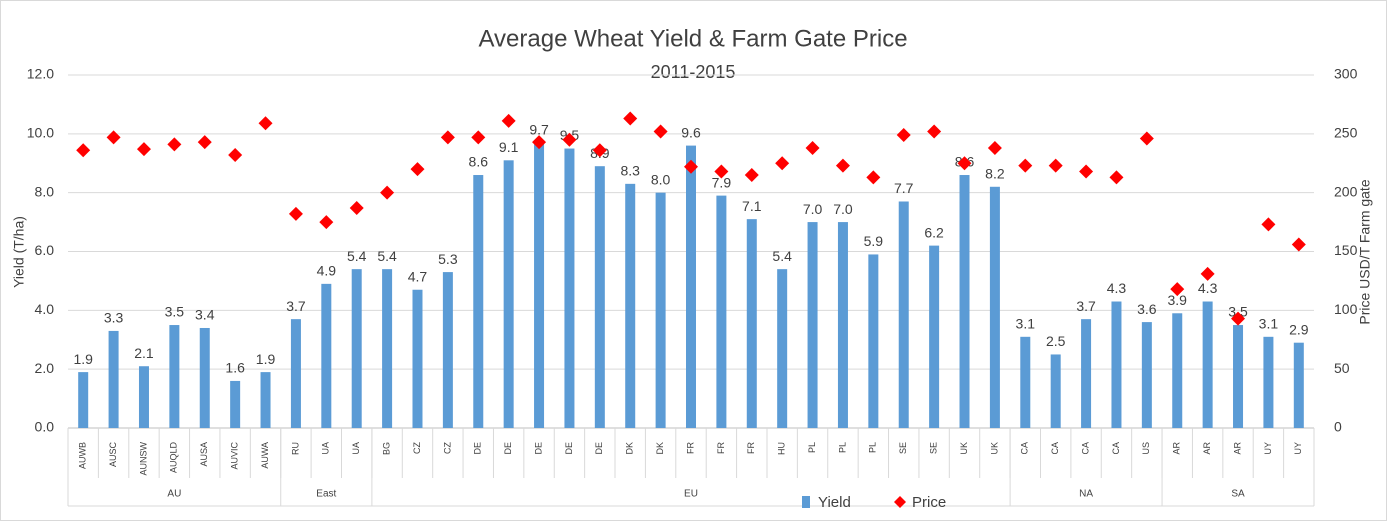  Describe the element at coordinates (1146, 448) in the screenshot. I see `x-tick-label: US` at that location.